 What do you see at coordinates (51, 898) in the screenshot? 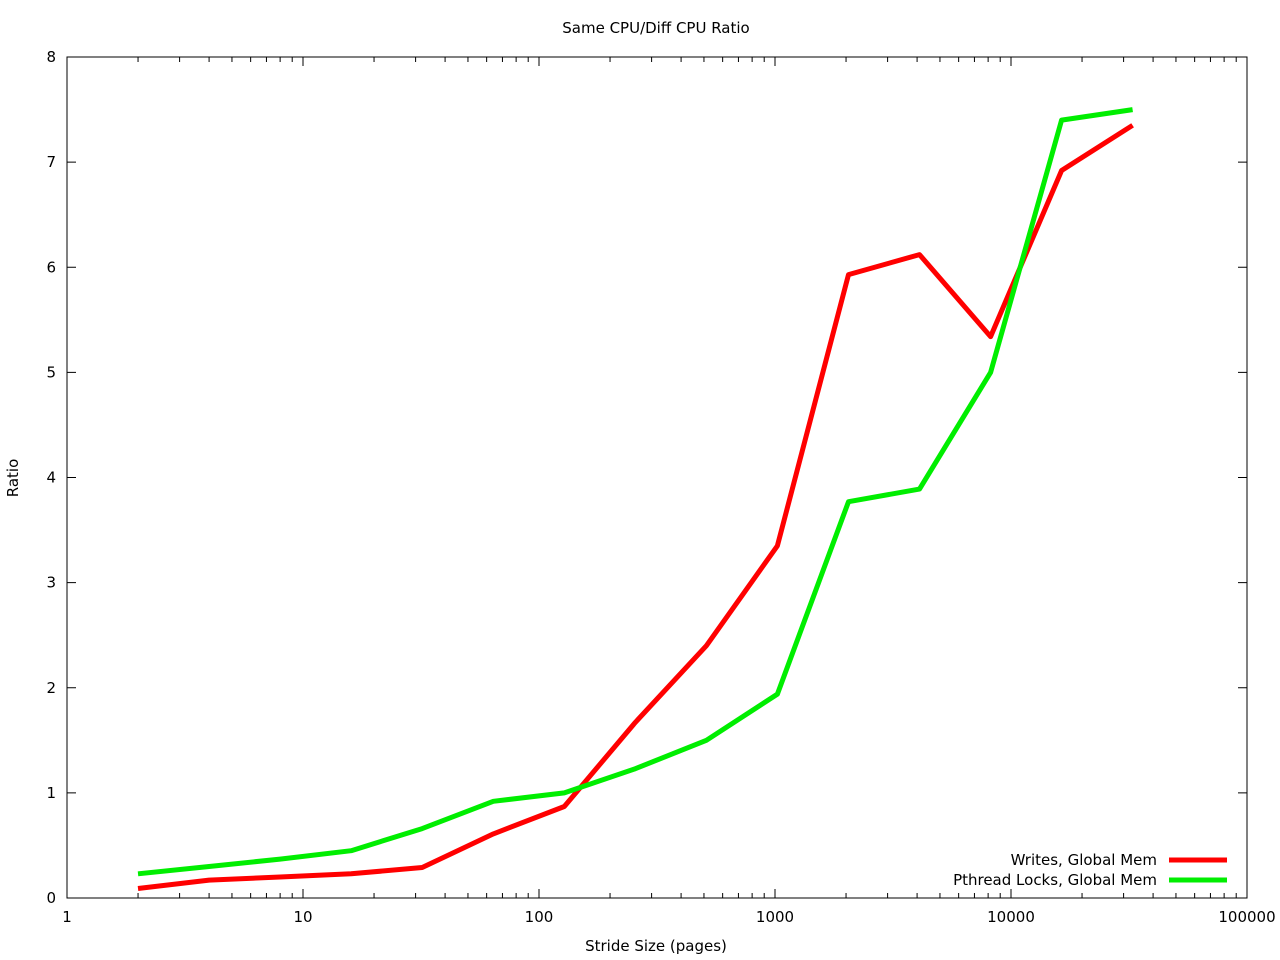
I see `y-tick-label: 0` at bounding box center [51, 898].